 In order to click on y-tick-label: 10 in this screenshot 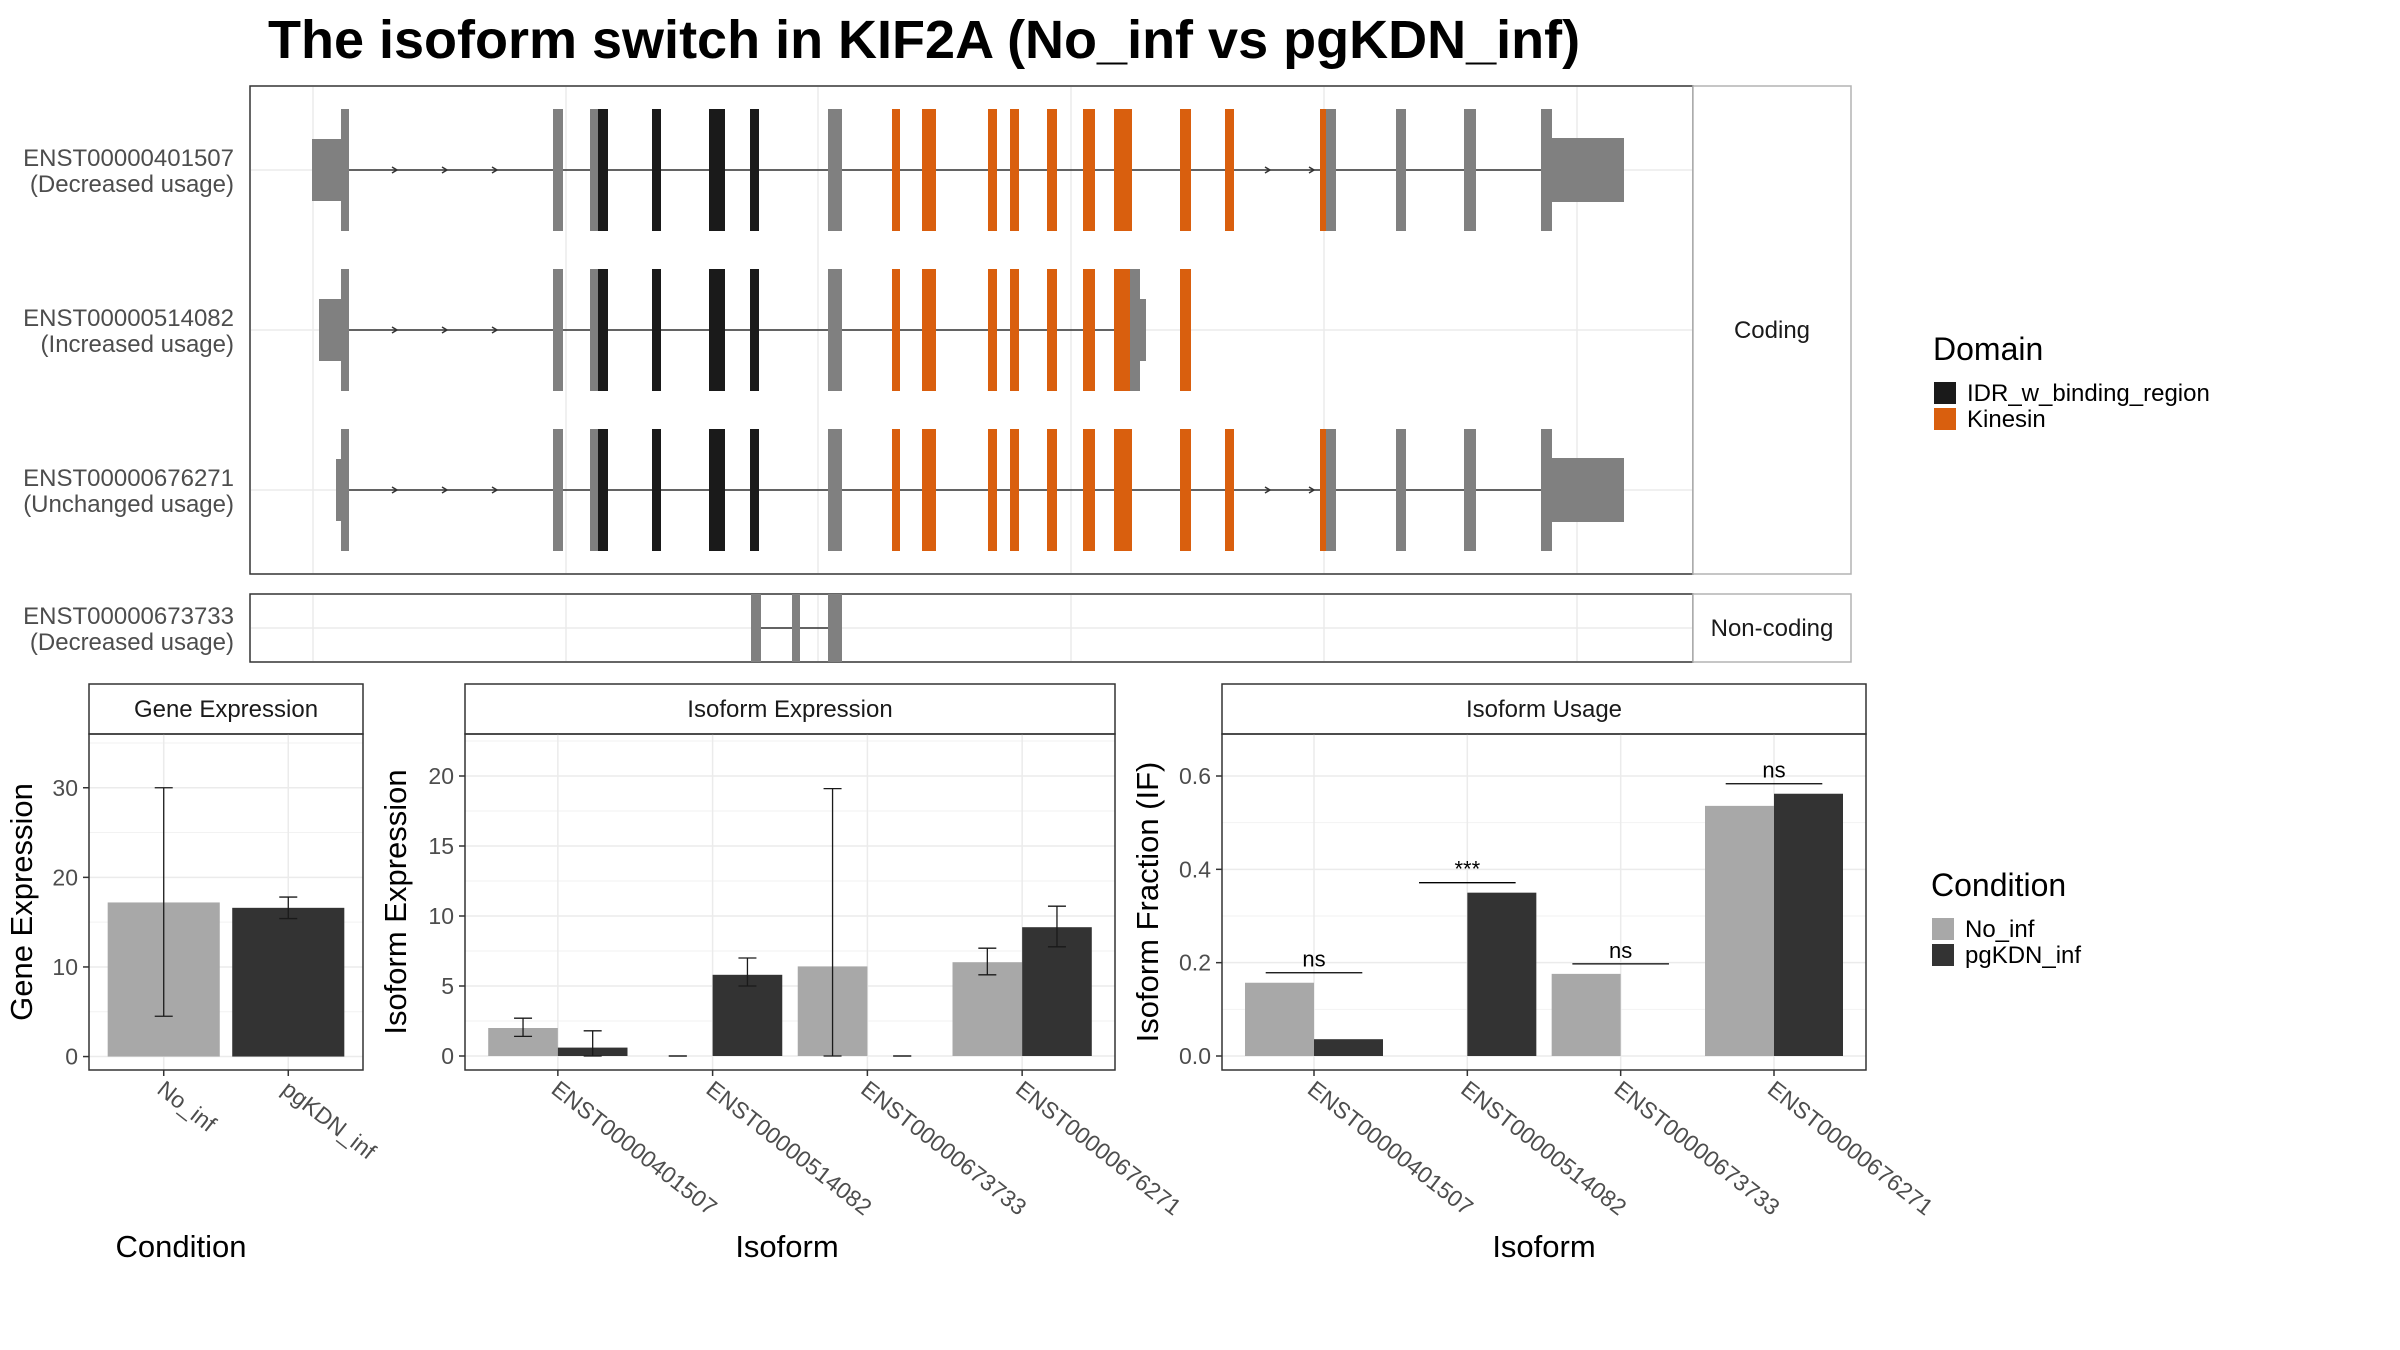, I will do `click(441, 916)`.